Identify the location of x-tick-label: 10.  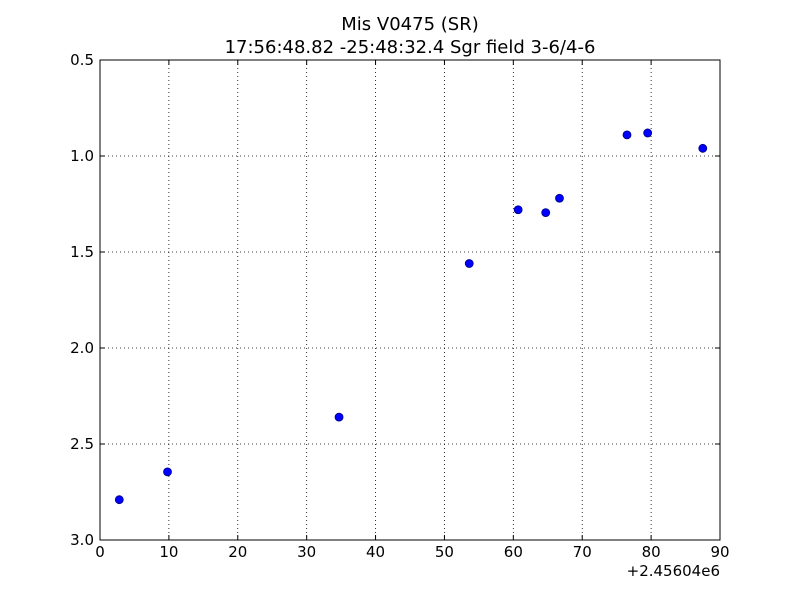
(168, 552).